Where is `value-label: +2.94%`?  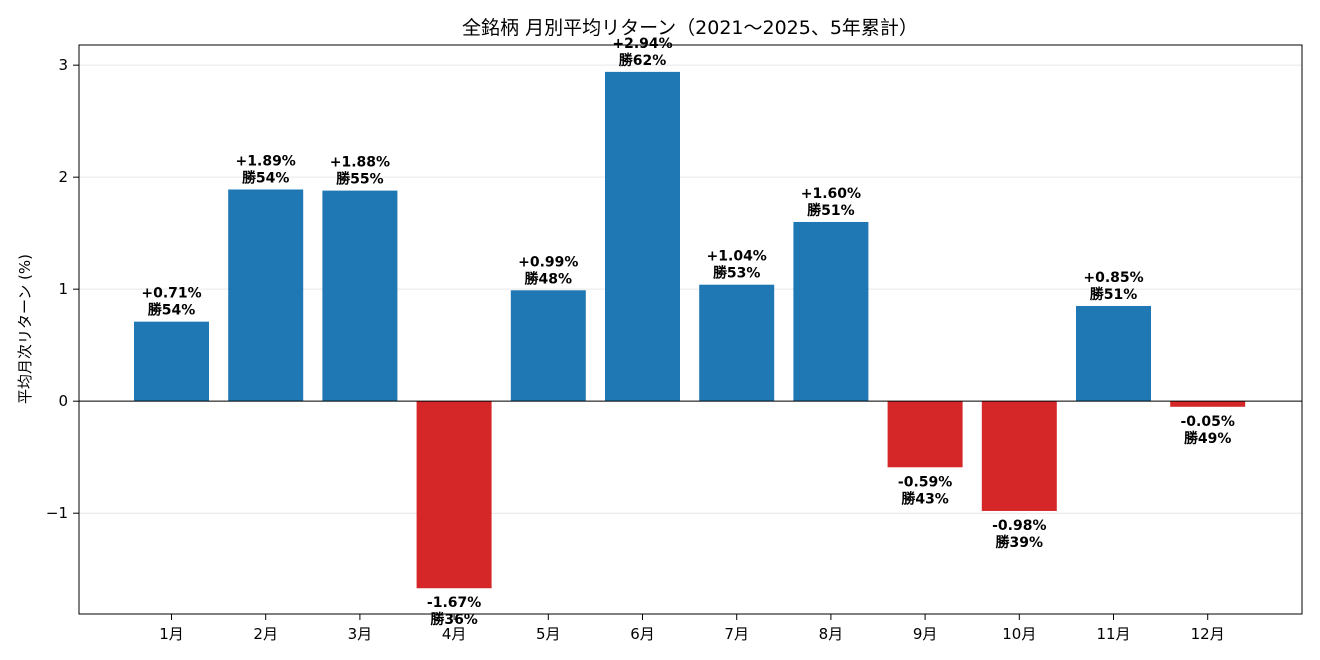
value-label: +2.94% is located at coordinates (642, 44).